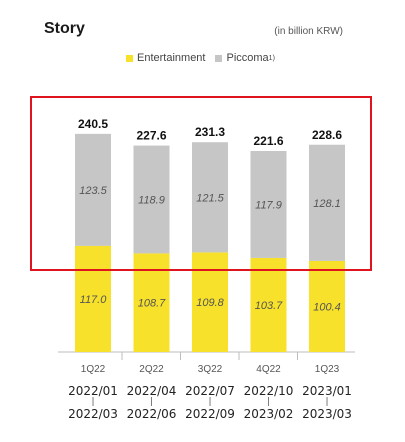 The width and height of the screenshot is (405, 442). I want to click on date-end: 2023/02, so click(268, 414).